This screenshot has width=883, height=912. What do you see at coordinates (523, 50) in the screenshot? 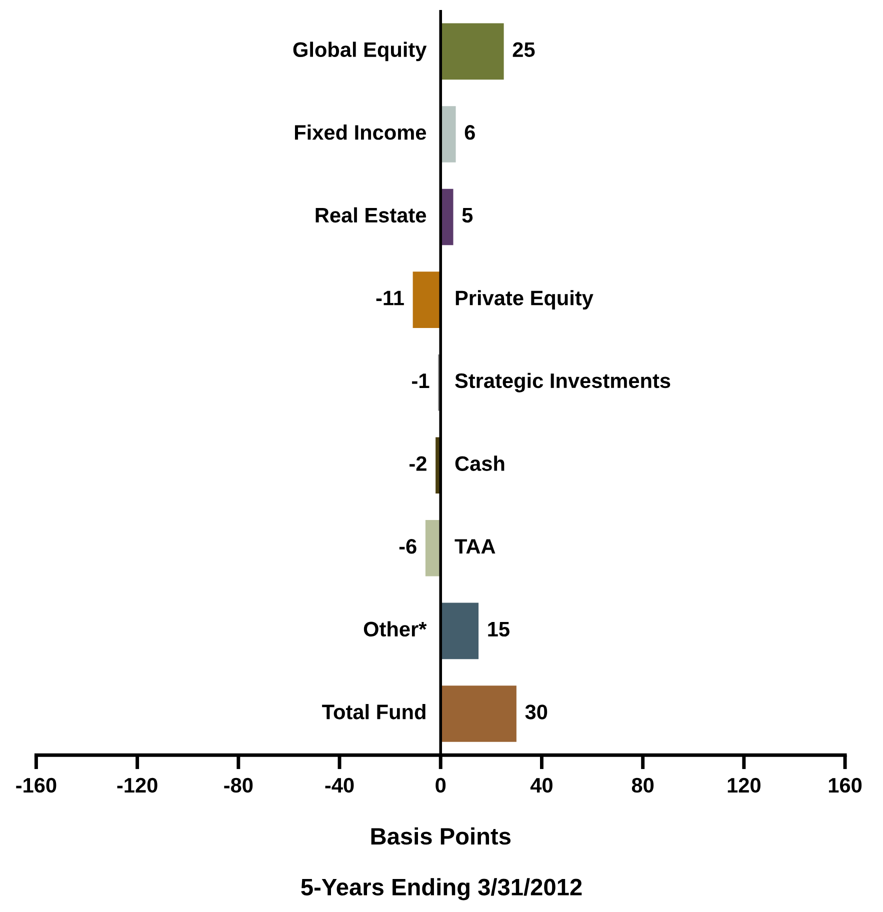
I see `data-label: 25` at bounding box center [523, 50].